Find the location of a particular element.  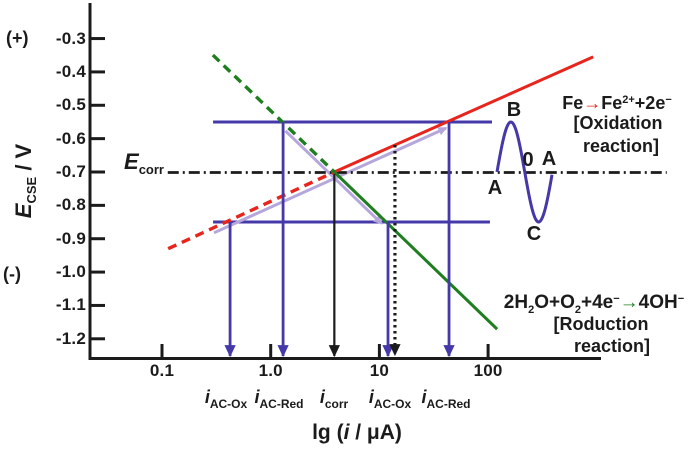

reduction-reaction-label: reaction] is located at coordinates (612, 346).